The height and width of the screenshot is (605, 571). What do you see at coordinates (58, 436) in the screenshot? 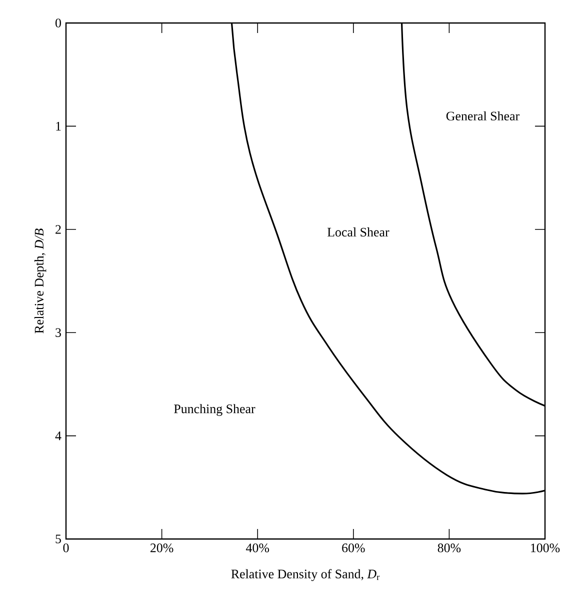
I see `y-tick-label: 4` at bounding box center [58, 436].